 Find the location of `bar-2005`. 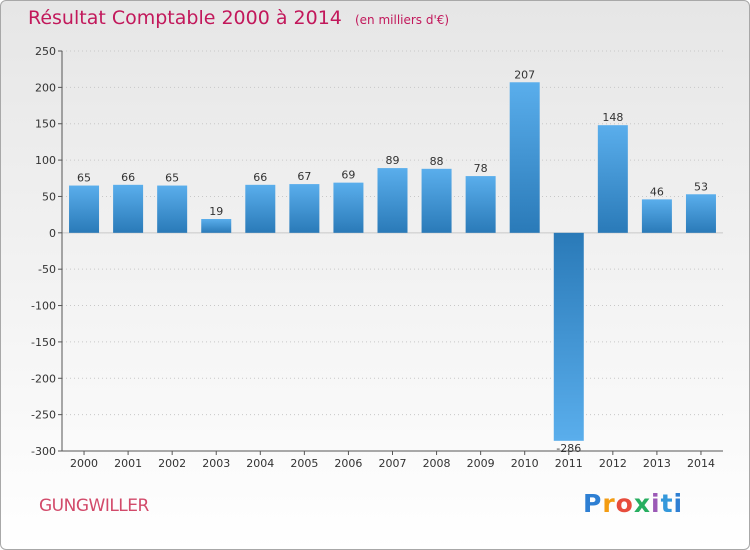

bar-2005 is located at coordinates (304, 208).